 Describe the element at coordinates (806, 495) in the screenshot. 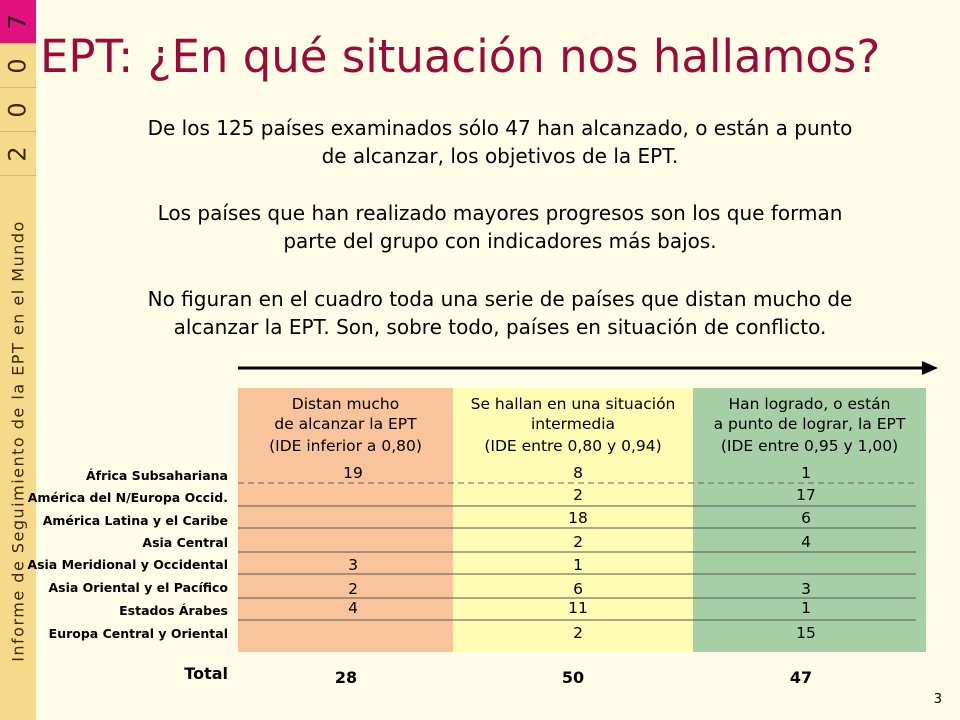

I see `cell-america-norte-col3: 17` at that location.